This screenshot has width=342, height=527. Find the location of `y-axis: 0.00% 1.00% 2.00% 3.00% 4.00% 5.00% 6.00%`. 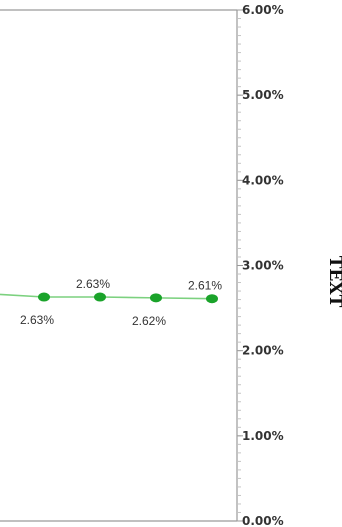

y-axis: 0.00% 1.00% 2.00% 3.00% 4.00% 5.00% 6.00% is located at coordinates (260, 265).